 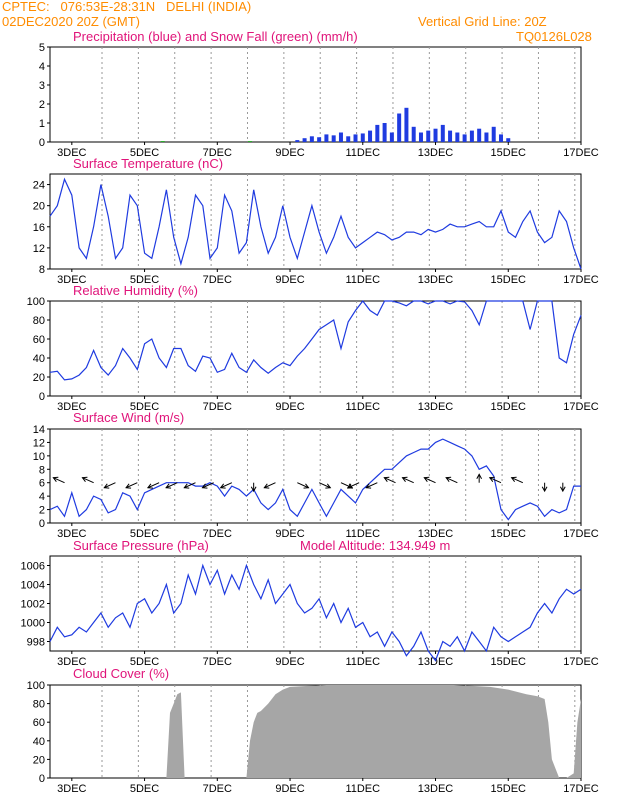 What do you see at coordinates (39, 228) in the screenshot?
I see `y-tick-label: 16` at bounding box center [39, 228].